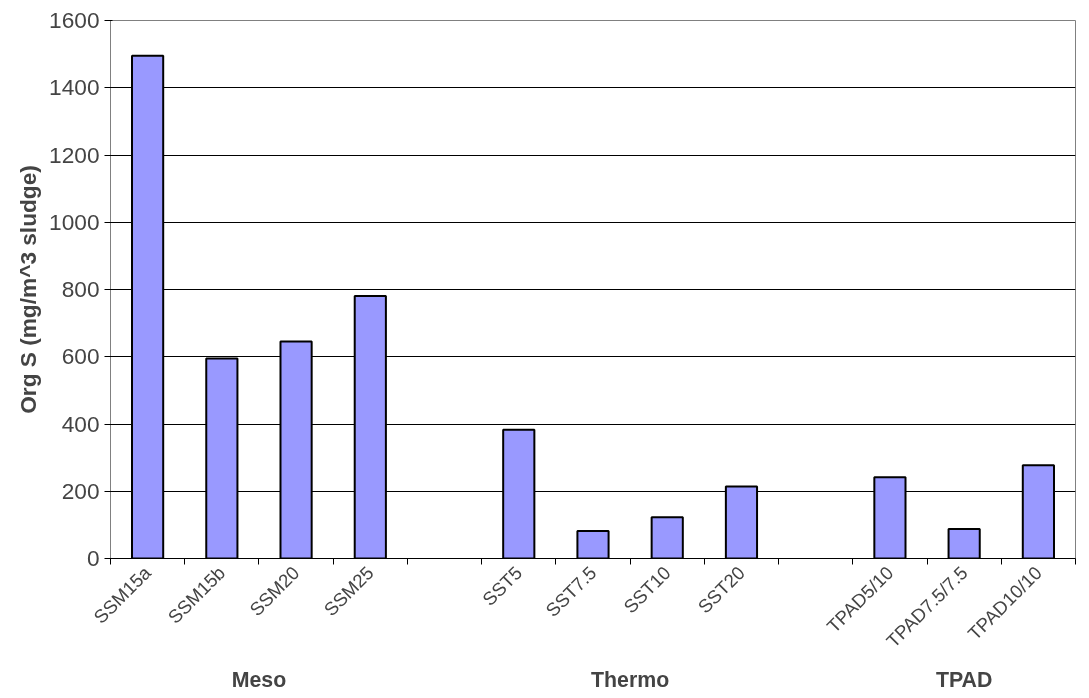  What do you see at coordinates (80, 356) in the screenshot?
I see `y-tick-label: 600` at bounding box center [80, 356].